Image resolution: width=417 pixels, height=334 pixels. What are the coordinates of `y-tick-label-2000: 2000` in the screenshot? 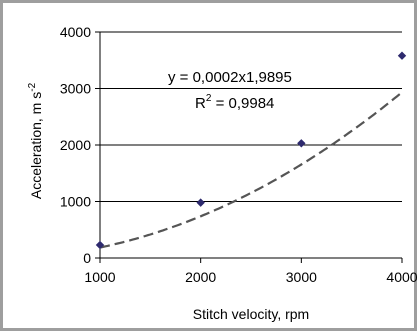 It's located at (75, 145).